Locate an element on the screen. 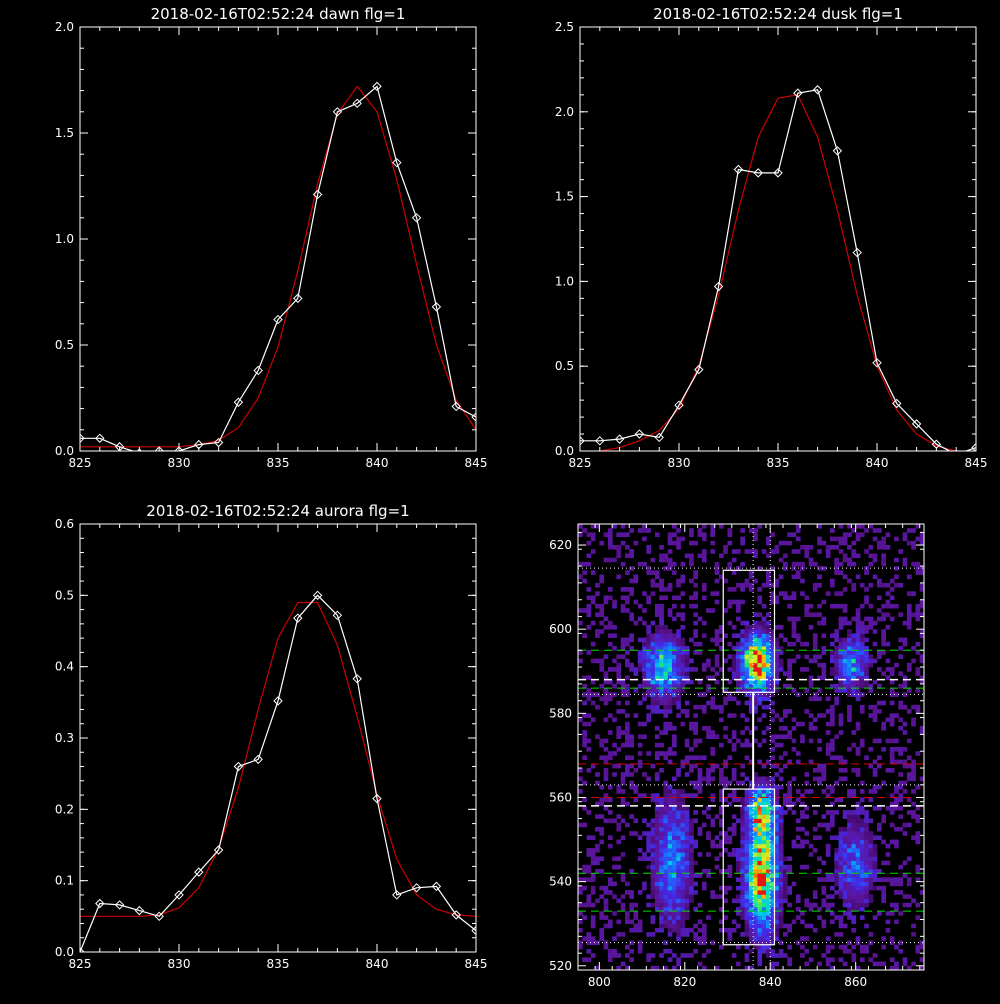 The height and width of the screenshot is (1004, 1000). y-tick-label: 0.1 is located at coordinates (64, 881).